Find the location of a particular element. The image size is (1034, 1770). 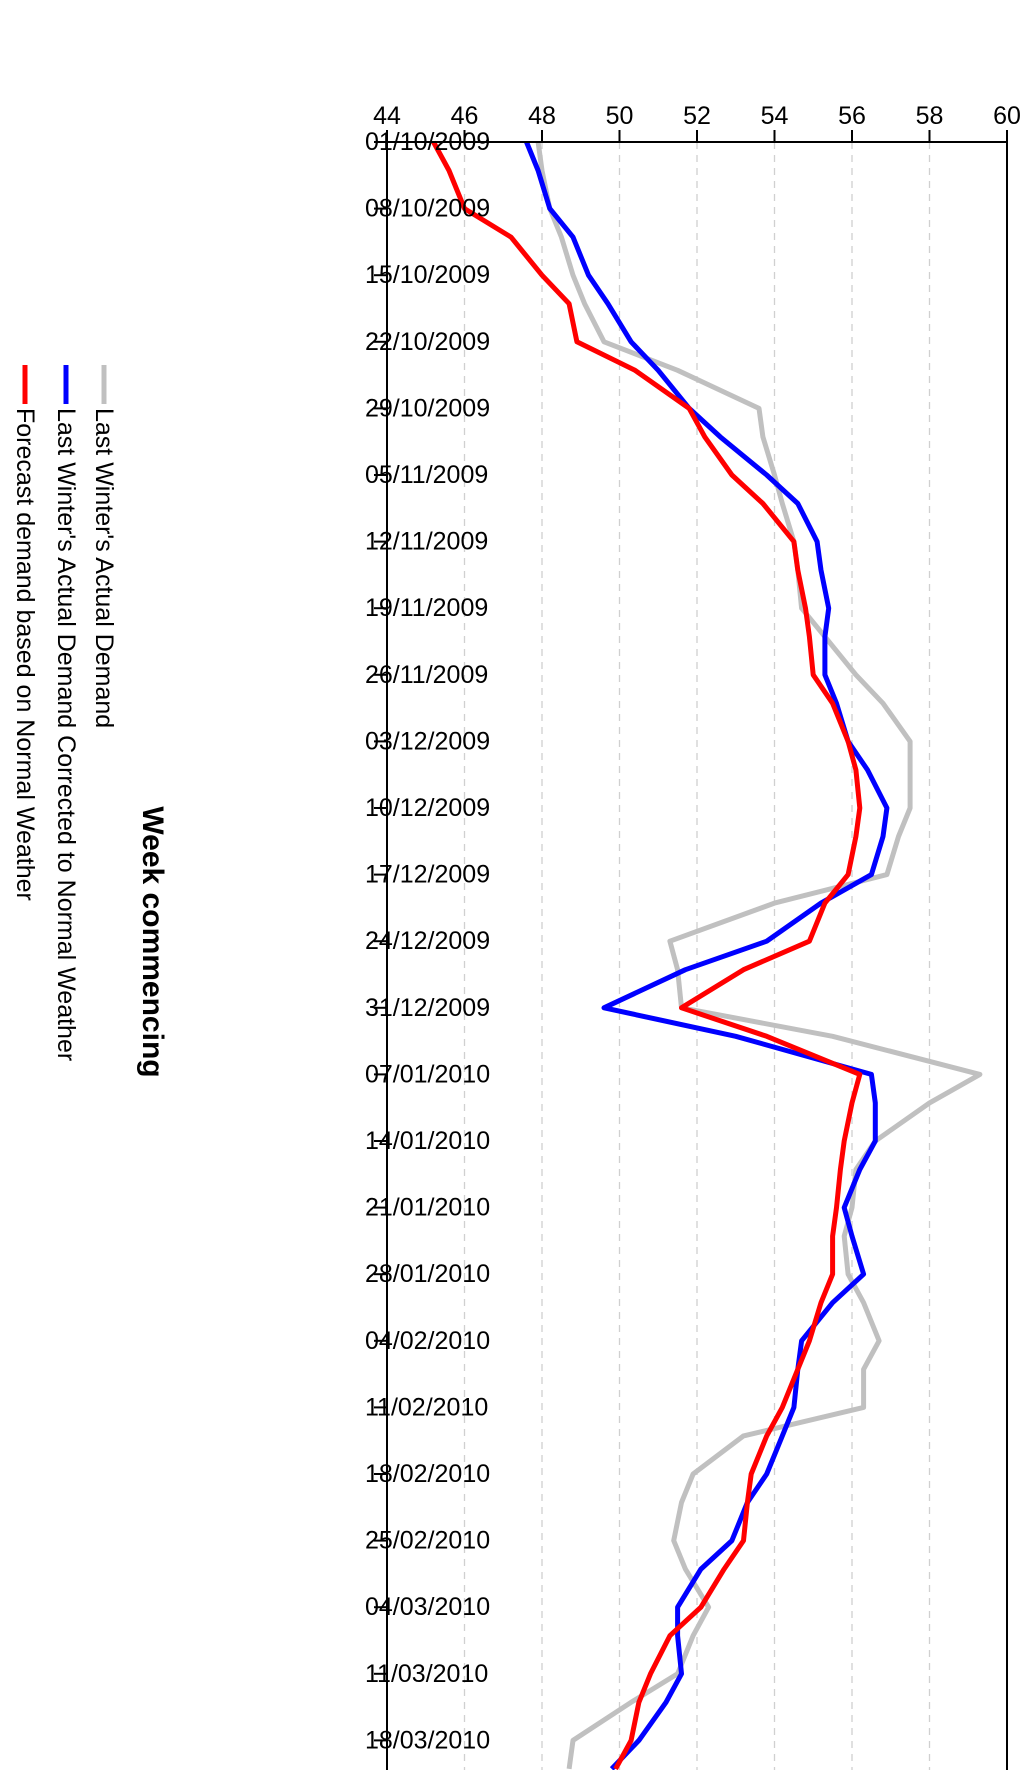

x-tick-label: 01/10/2009 is located at coordinates (427, 142).